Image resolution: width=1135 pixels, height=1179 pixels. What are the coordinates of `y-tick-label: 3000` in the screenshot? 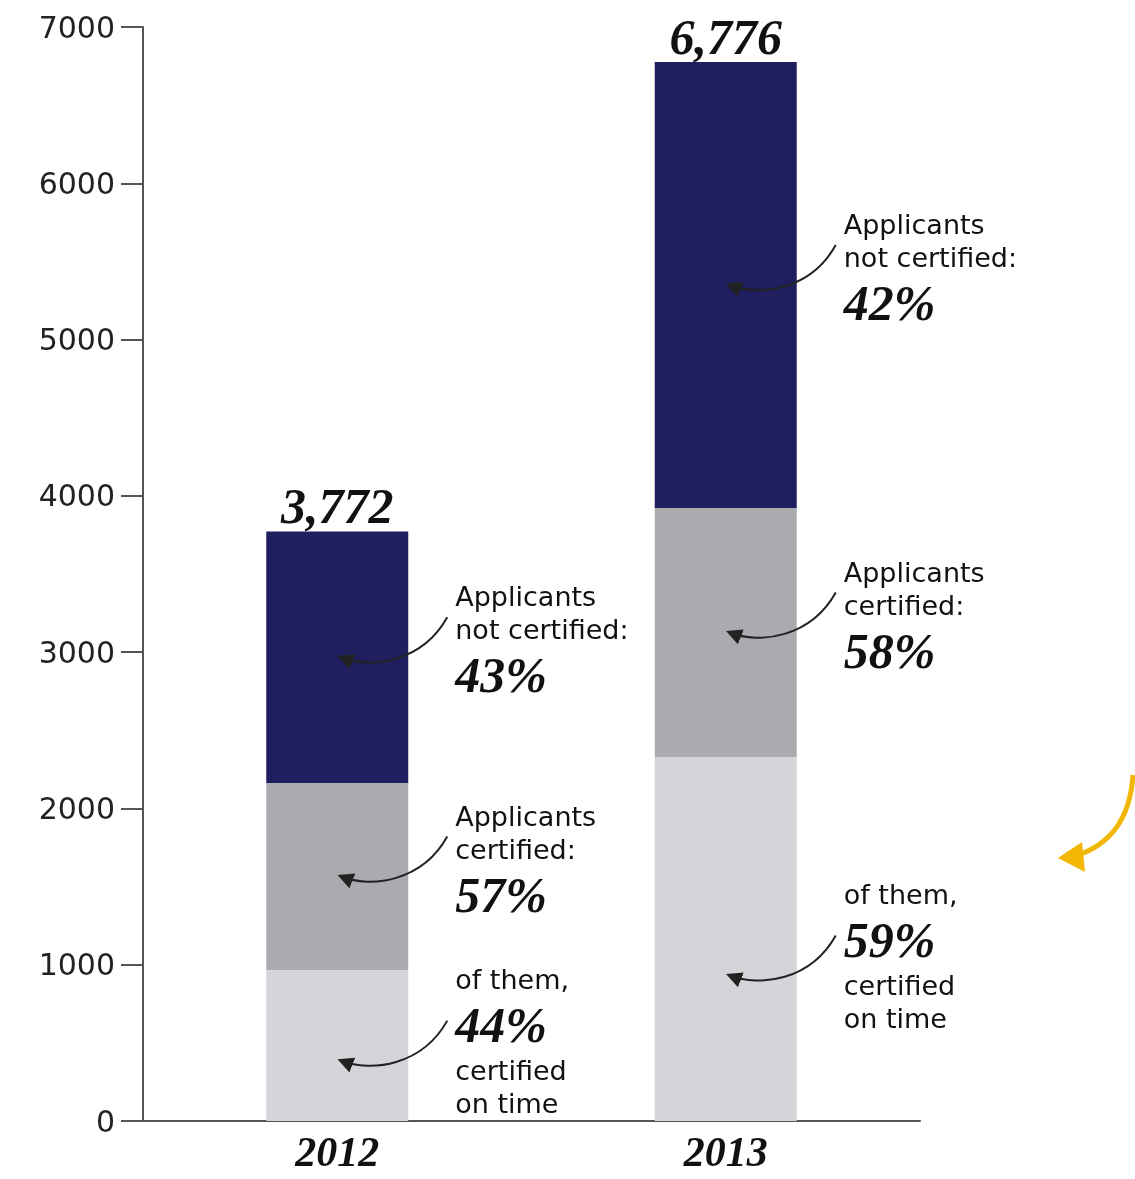 It's located at (76, 652).